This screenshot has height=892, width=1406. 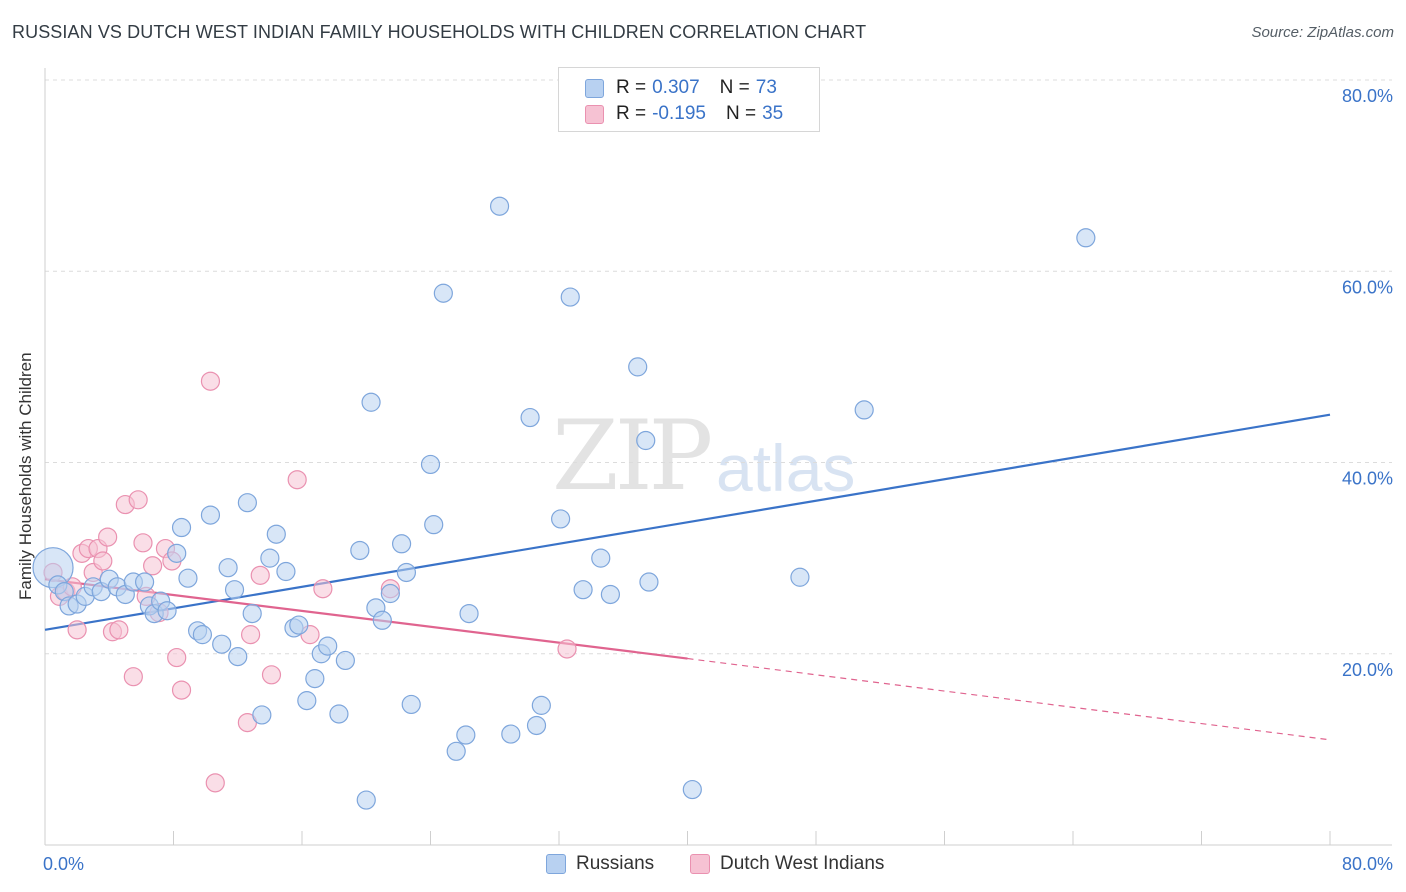 What do you see at coordinates (1009, 699) in the screenshot?
I see `trendline-dutch` at bounding box center [1009, 699].